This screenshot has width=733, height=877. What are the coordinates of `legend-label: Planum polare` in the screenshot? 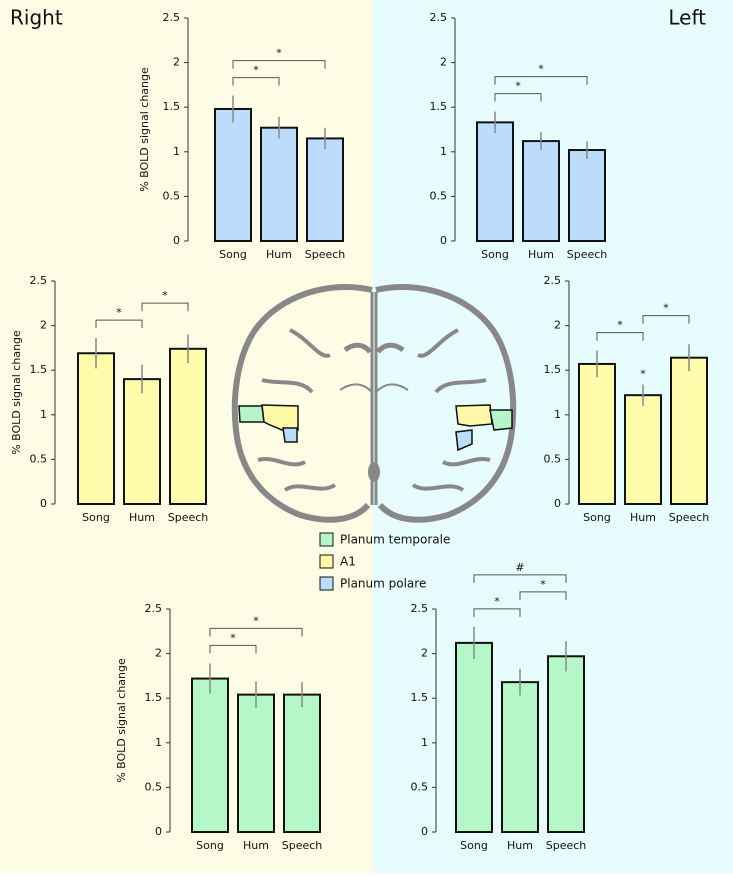 It's located at (383, 584).